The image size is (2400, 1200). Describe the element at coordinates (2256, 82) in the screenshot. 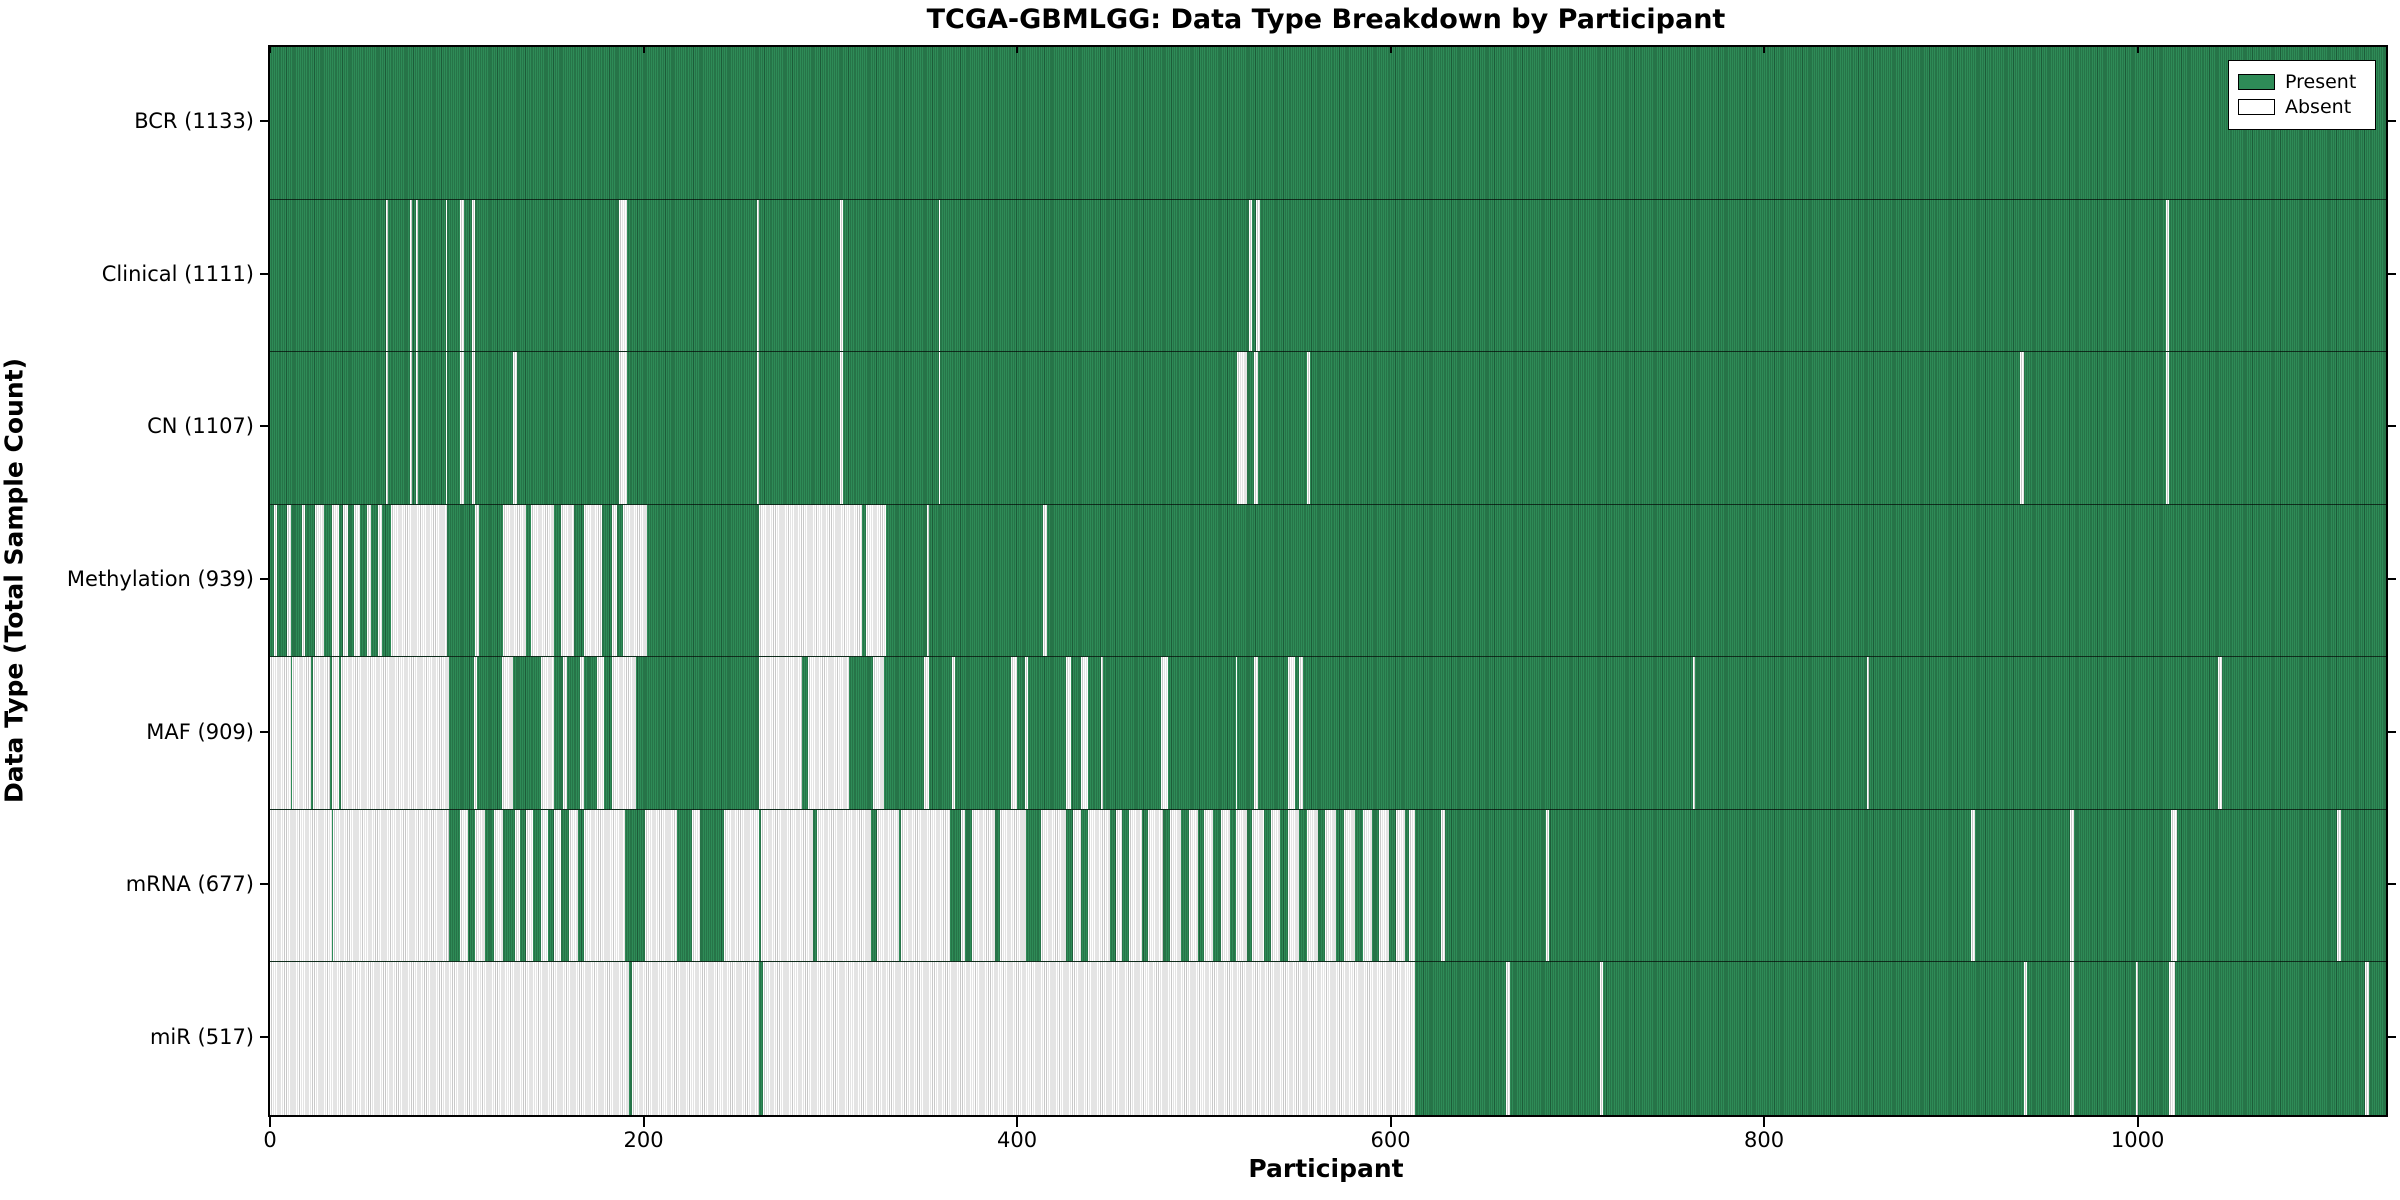

I see `legend-present-swatch` at that location.